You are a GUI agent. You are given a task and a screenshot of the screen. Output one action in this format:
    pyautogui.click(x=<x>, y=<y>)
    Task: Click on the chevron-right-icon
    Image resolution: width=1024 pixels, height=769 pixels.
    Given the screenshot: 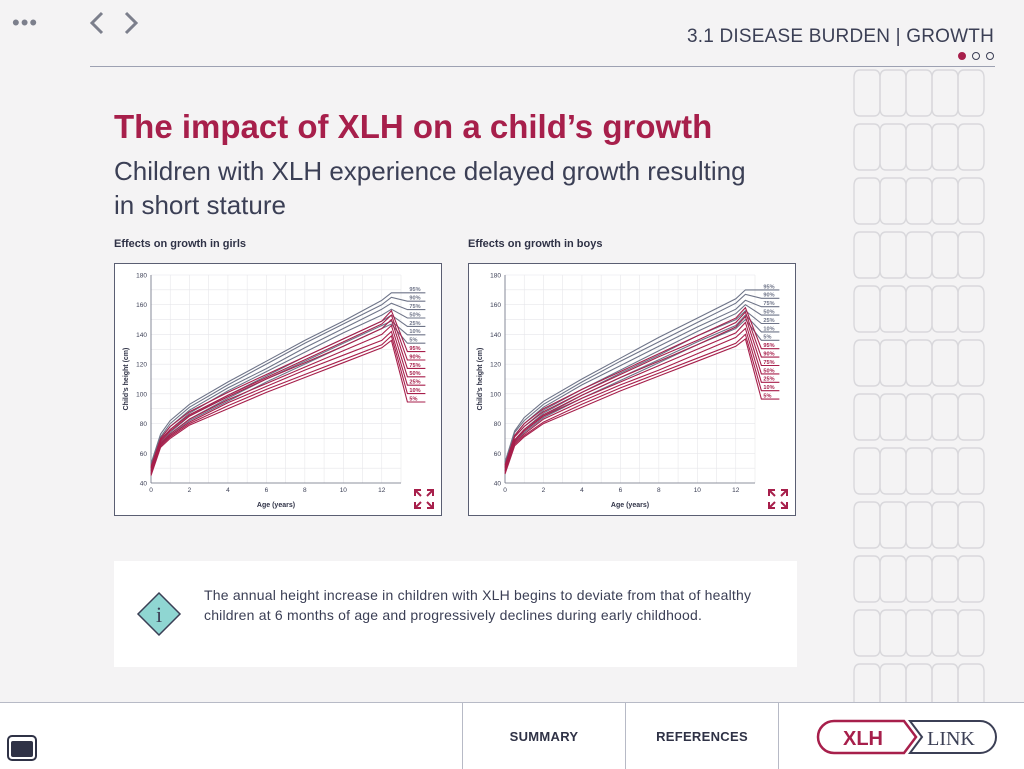 What is the action you would take?
    pyautogui.click(x=131, y=25)
    